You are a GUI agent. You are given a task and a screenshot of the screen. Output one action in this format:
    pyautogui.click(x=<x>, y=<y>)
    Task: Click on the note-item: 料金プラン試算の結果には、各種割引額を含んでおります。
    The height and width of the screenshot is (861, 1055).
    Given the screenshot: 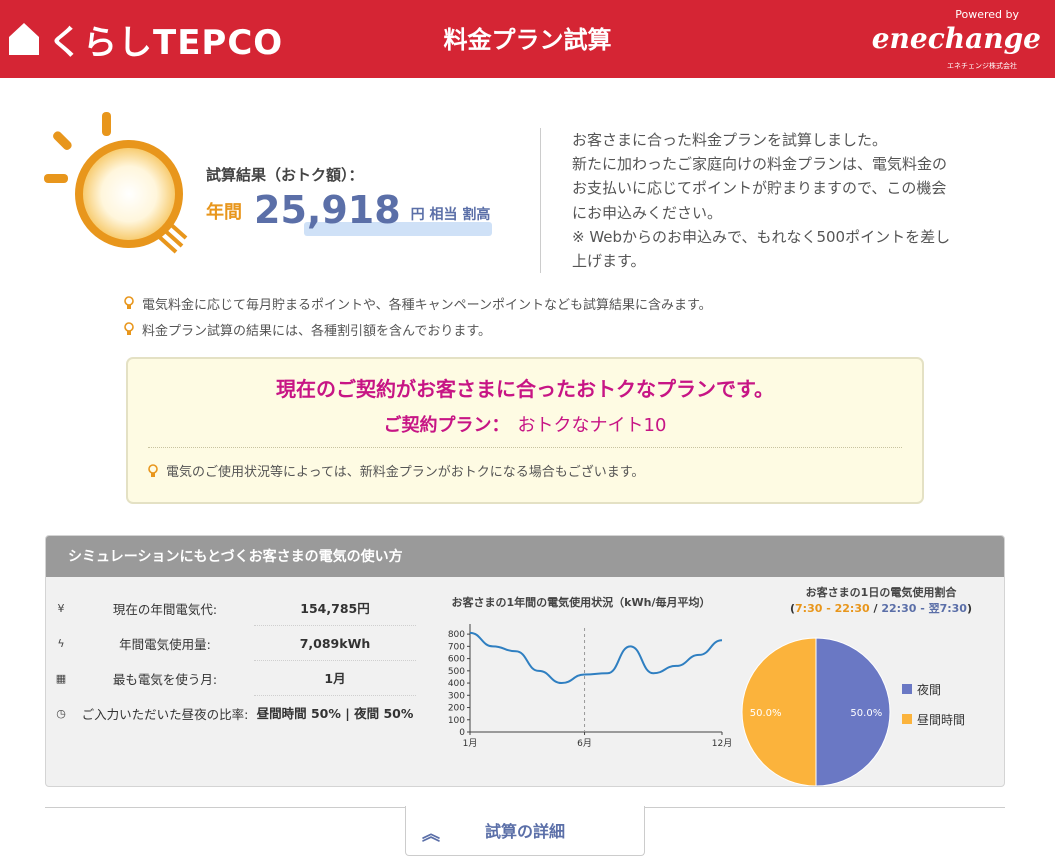 What is the action you would take?
    pyautogui.click(x=418, y=329)
    